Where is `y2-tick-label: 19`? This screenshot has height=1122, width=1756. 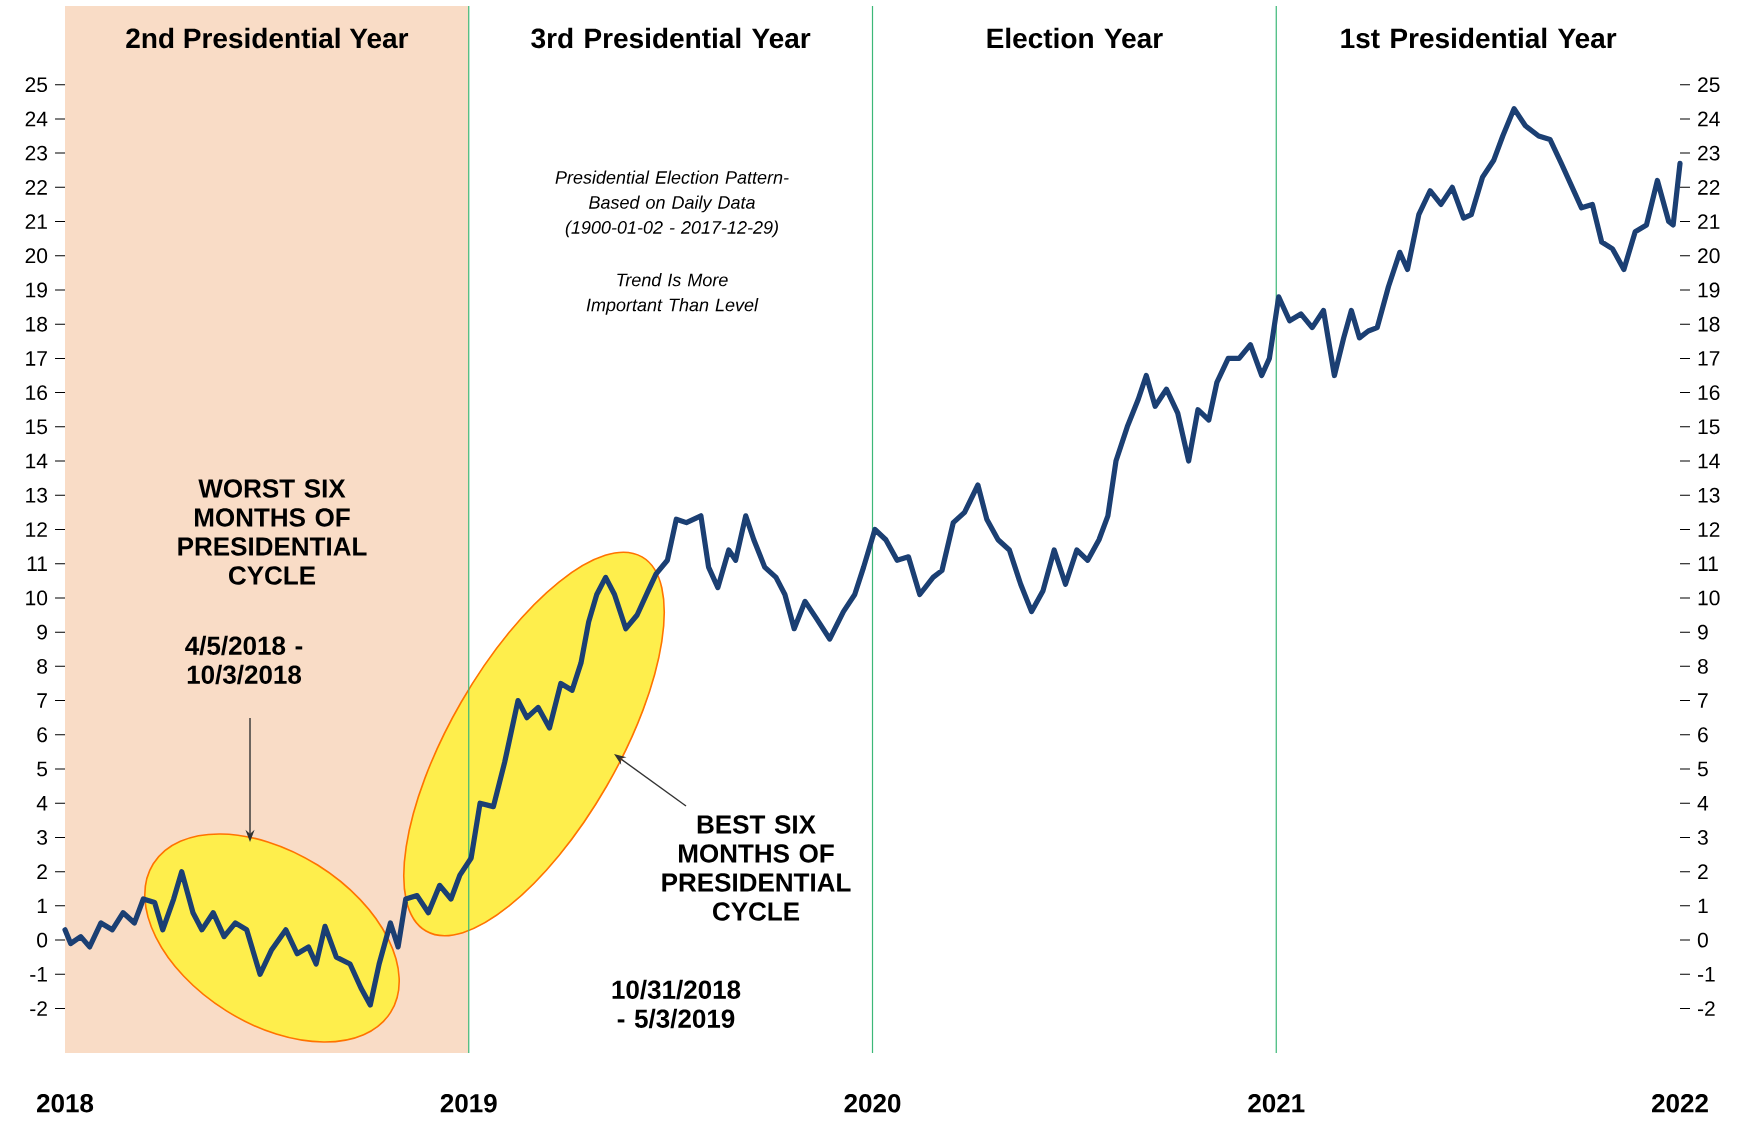
y2-tick-label: 19 is located at coordinates (36, 290).